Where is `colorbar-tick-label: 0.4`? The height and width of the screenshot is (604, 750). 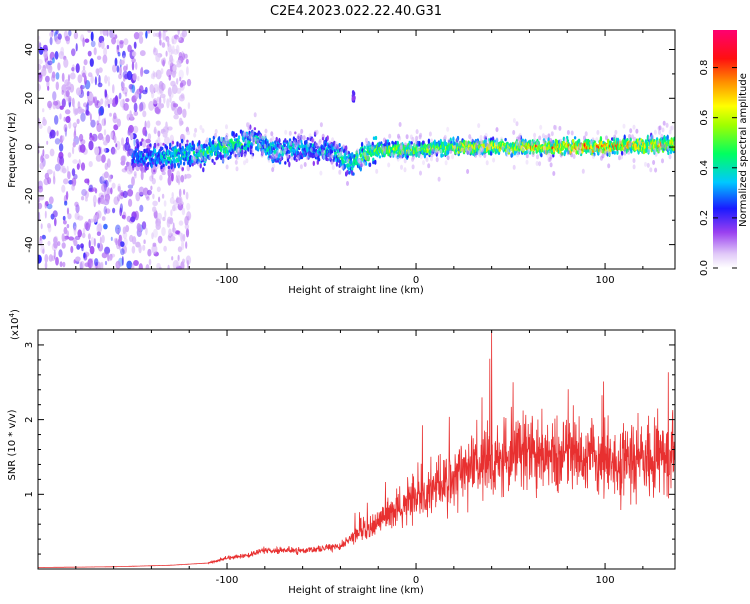 colorbar-tick-label: 0.4 is located at coordinates (704, 168).